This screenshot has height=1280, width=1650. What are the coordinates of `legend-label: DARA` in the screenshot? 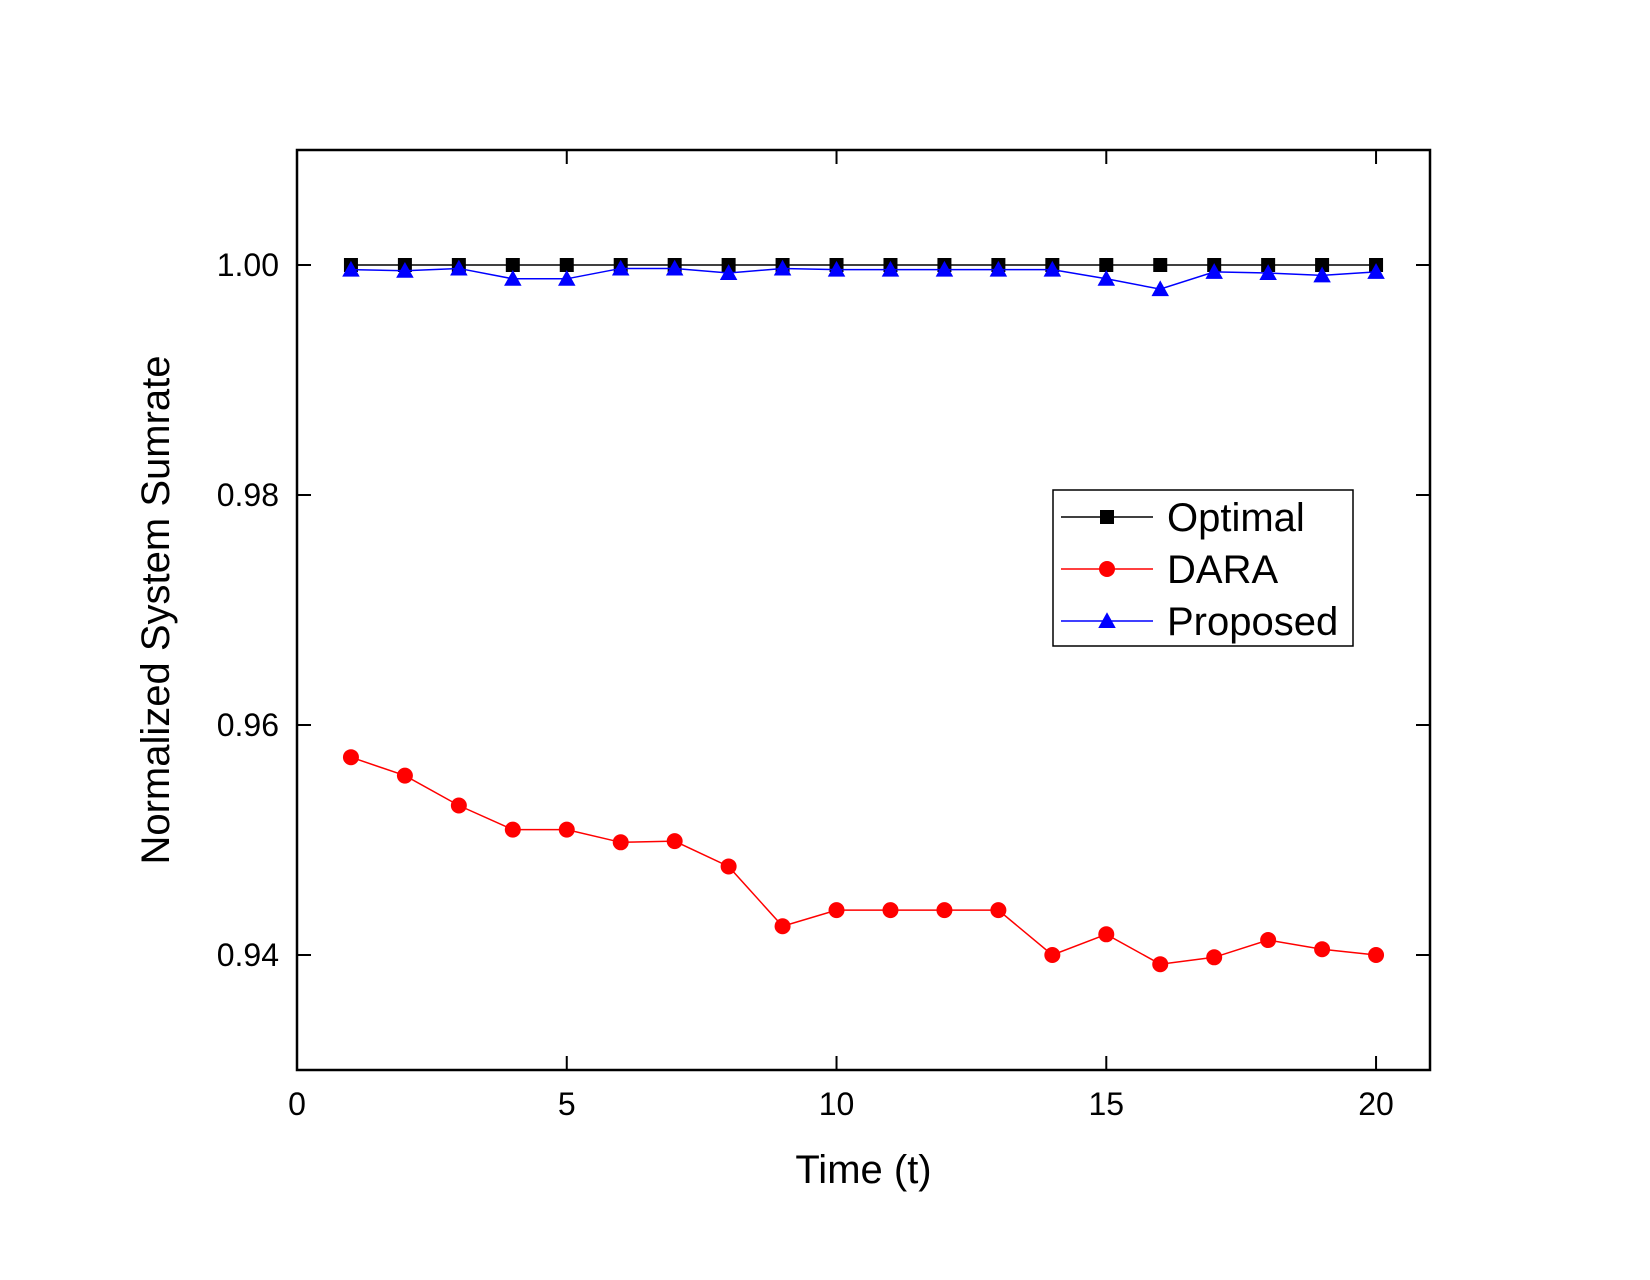 It's located at (1222, 570).